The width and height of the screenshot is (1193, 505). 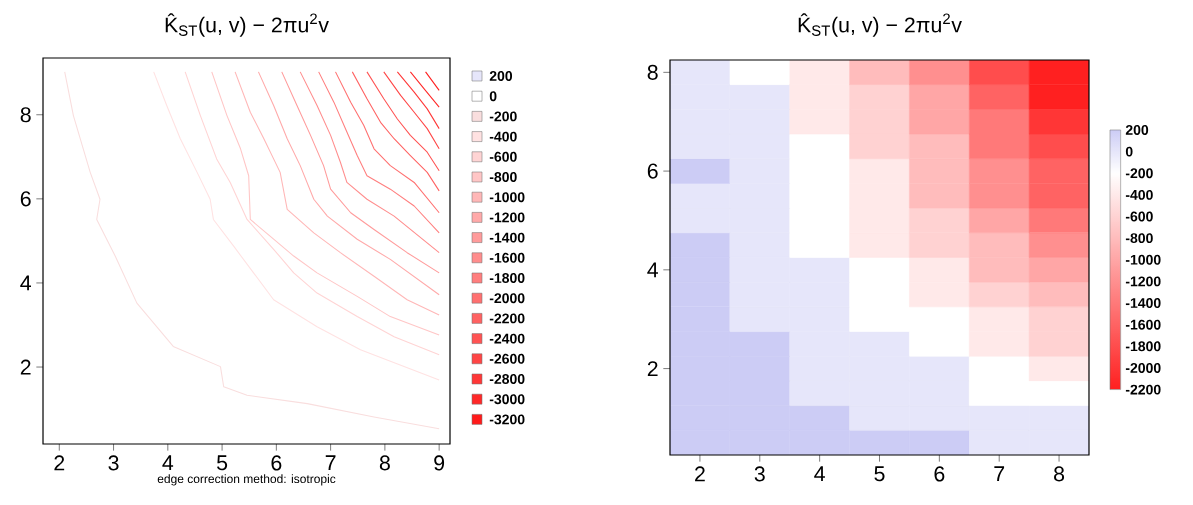 What do you see at coordinates (246, 480) in the screenshot?
I see `x-axis-title: edge correction method: isotropic` at bounding box center [246, 480].